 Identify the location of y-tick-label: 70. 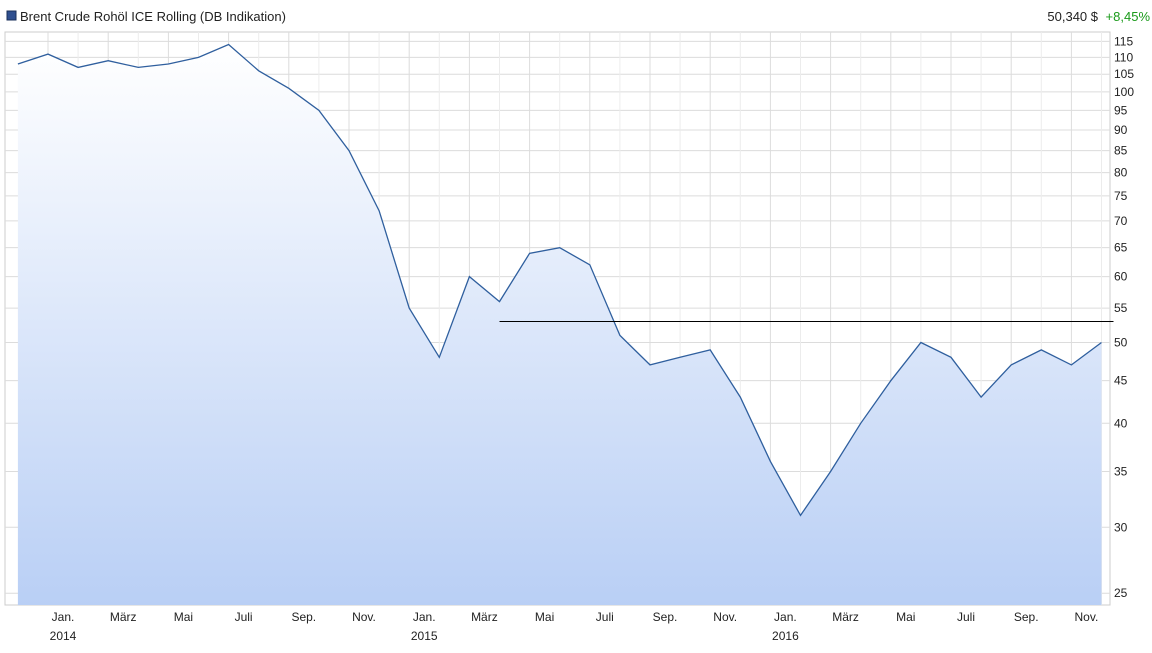
(1121, 221).